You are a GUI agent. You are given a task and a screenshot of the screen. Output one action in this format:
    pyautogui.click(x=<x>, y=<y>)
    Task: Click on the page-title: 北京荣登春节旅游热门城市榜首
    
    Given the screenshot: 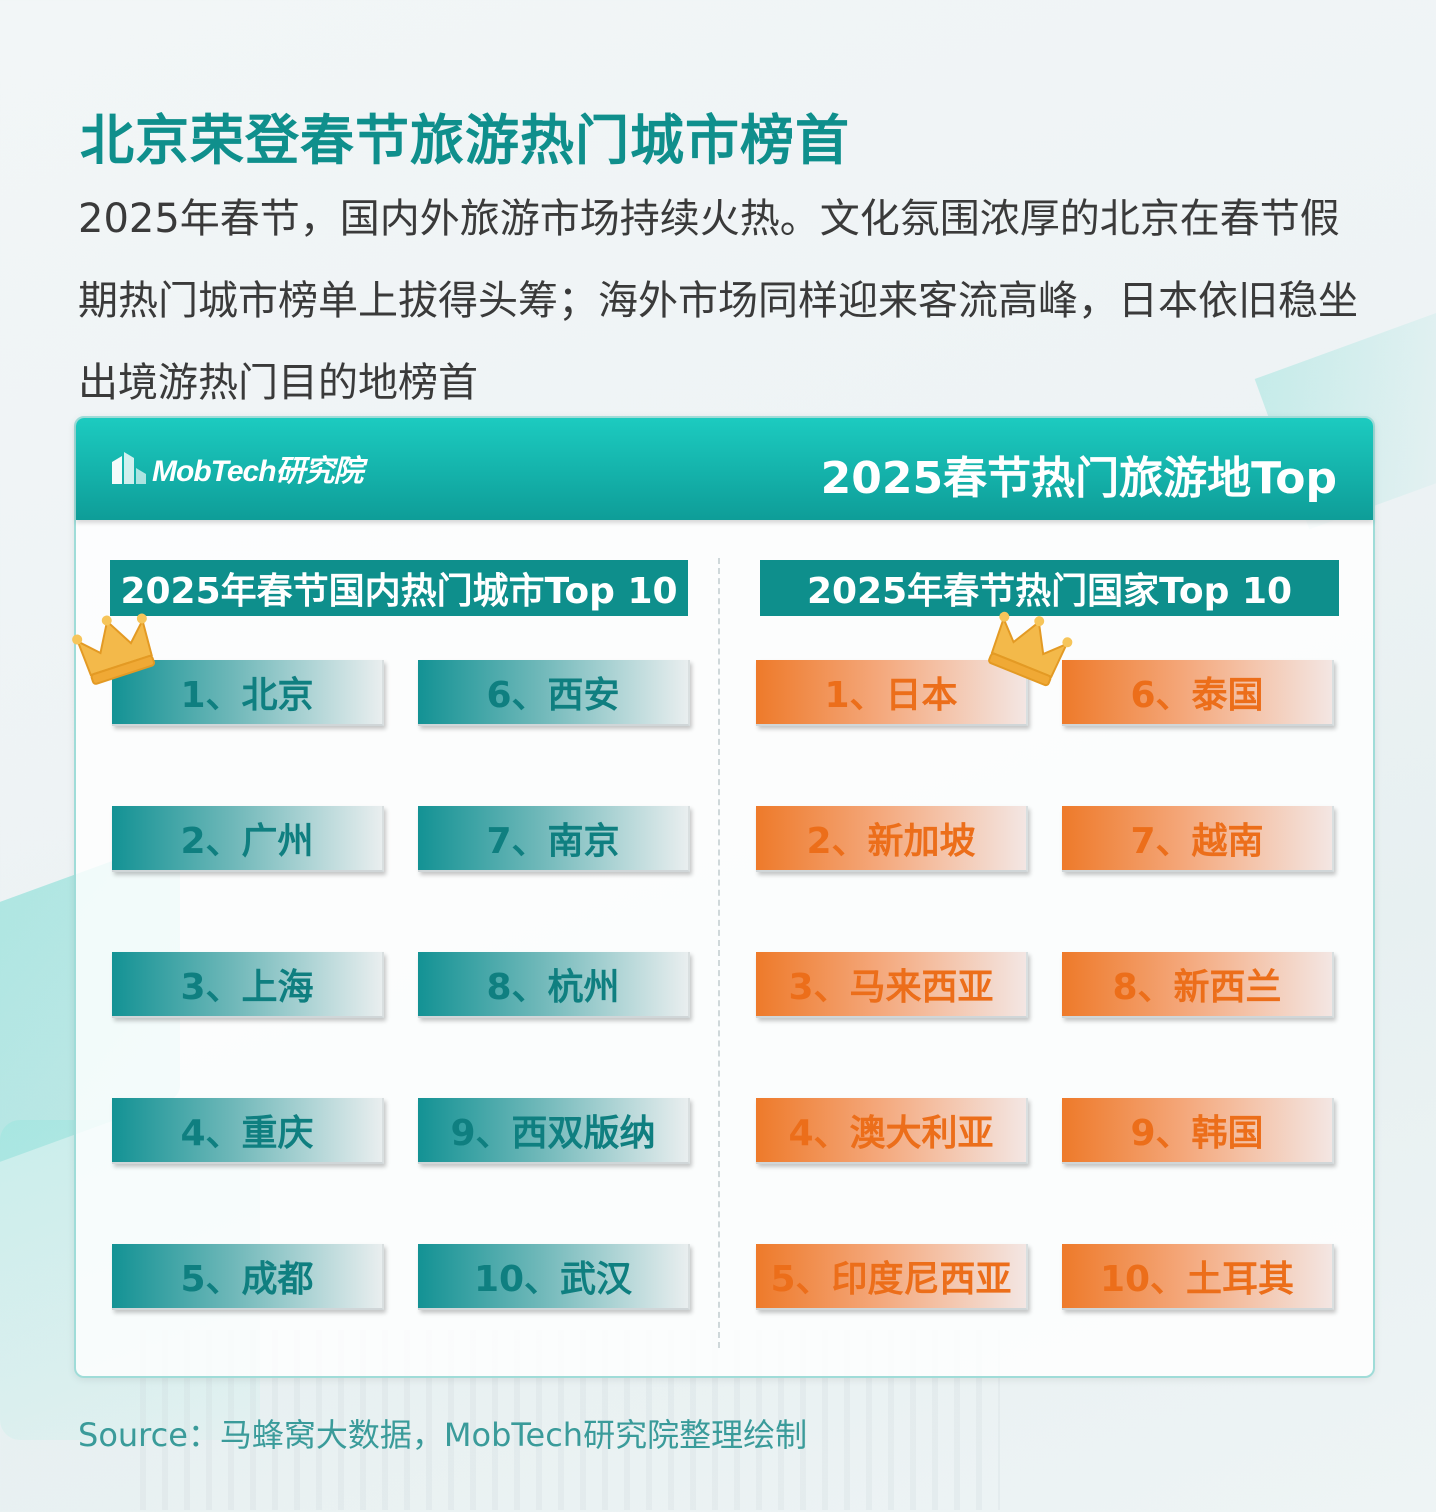 What is the action you would take?
    pyautogui.click(x=465, y=140)
    